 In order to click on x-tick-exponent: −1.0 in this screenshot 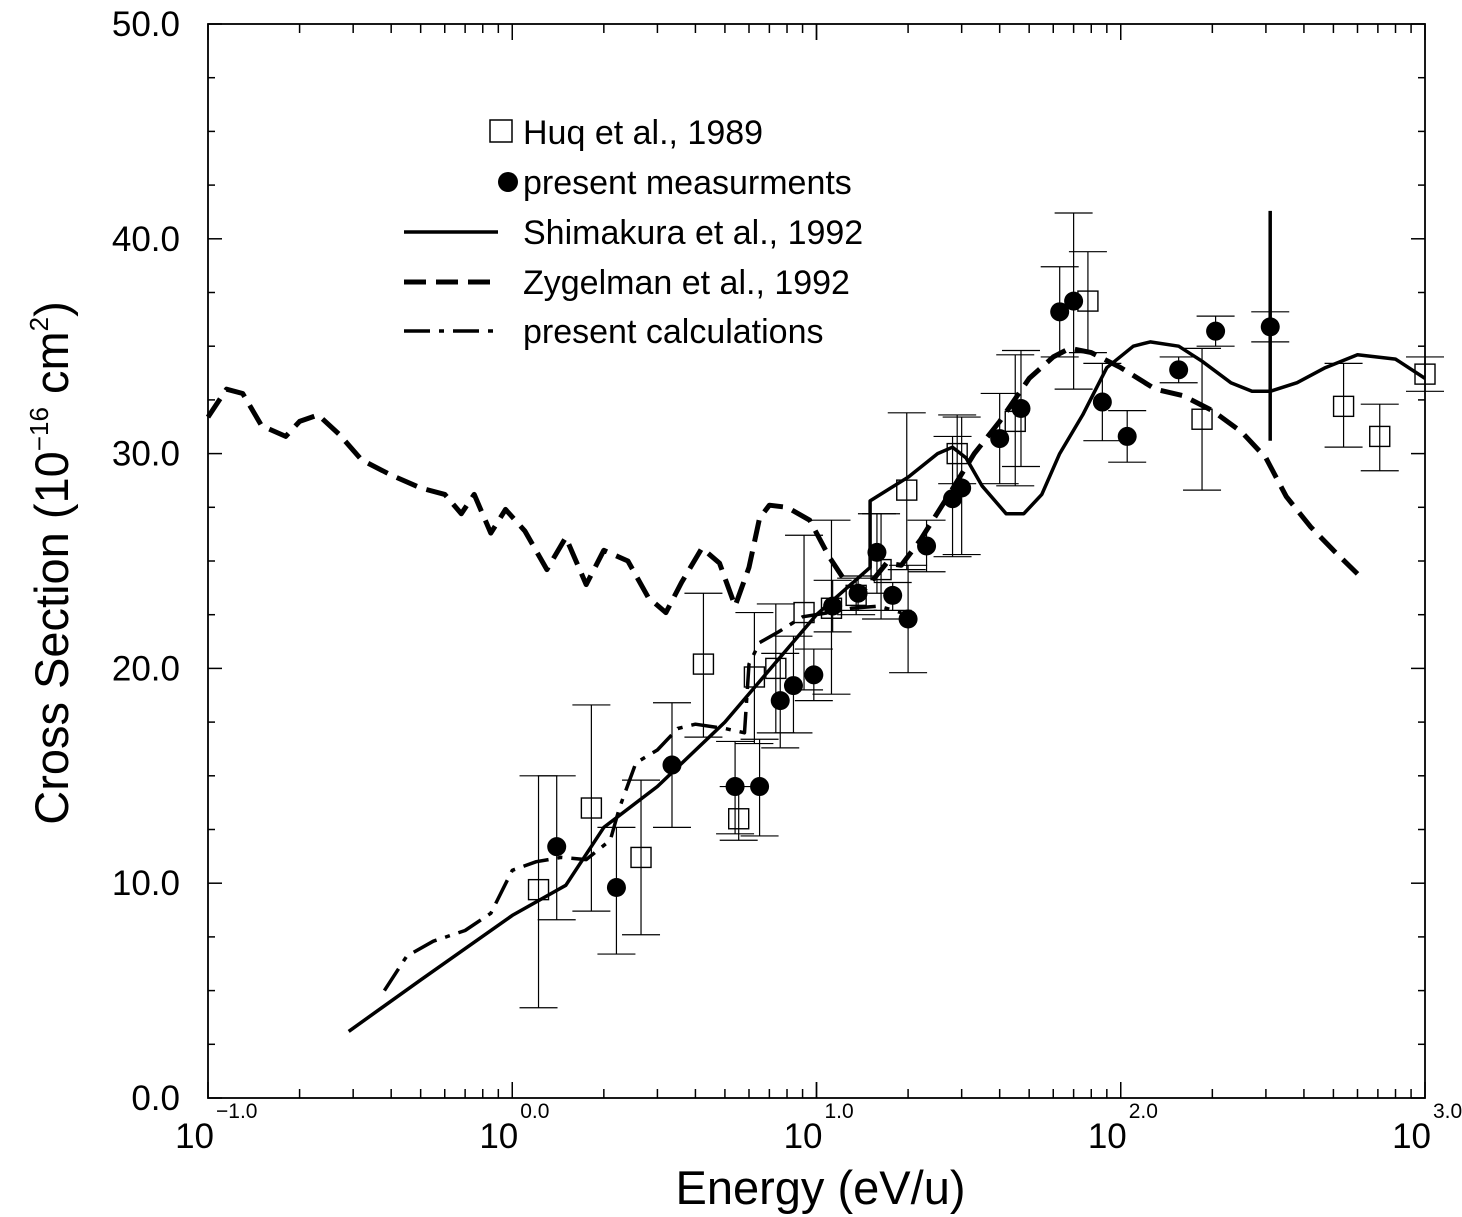, I will do `click(236, 1111)`.